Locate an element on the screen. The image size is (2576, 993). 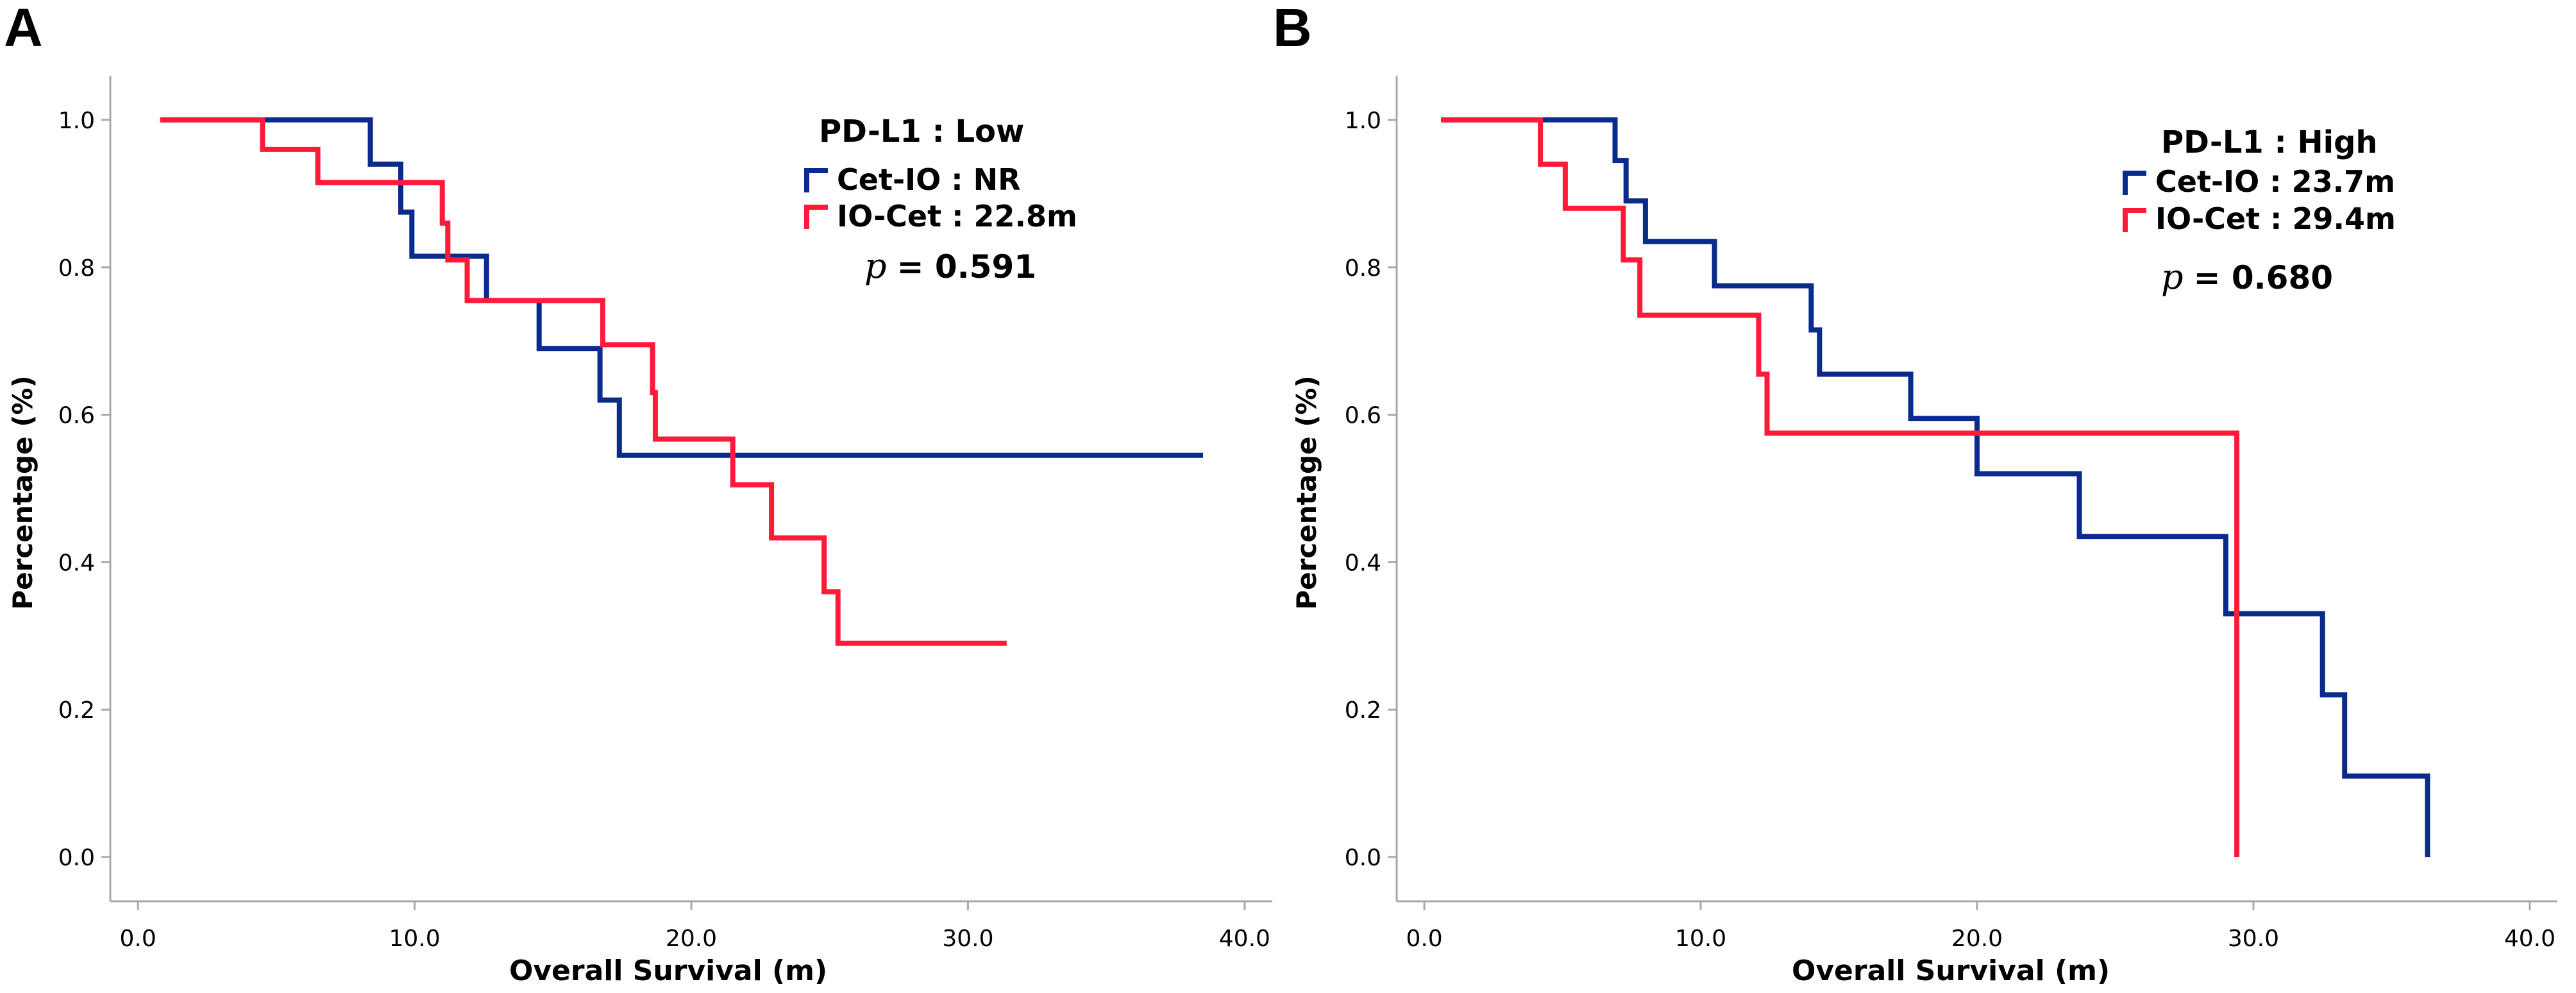
p-value-b: p = 0.680 is located at coordinates (2247, 277).